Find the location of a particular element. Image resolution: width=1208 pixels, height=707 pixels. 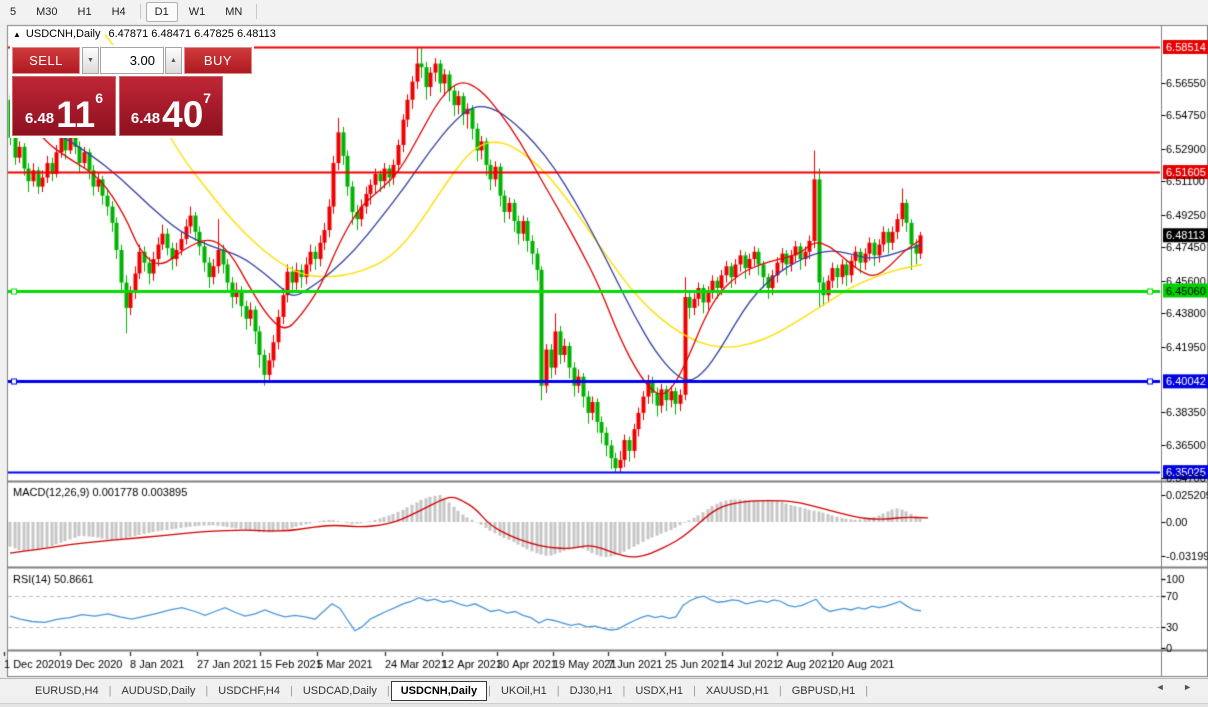

trade-panel: SELL ▼ ▲ BUY 6.48 11 6 6.48 40 7 is located at coordinates (132, 91).